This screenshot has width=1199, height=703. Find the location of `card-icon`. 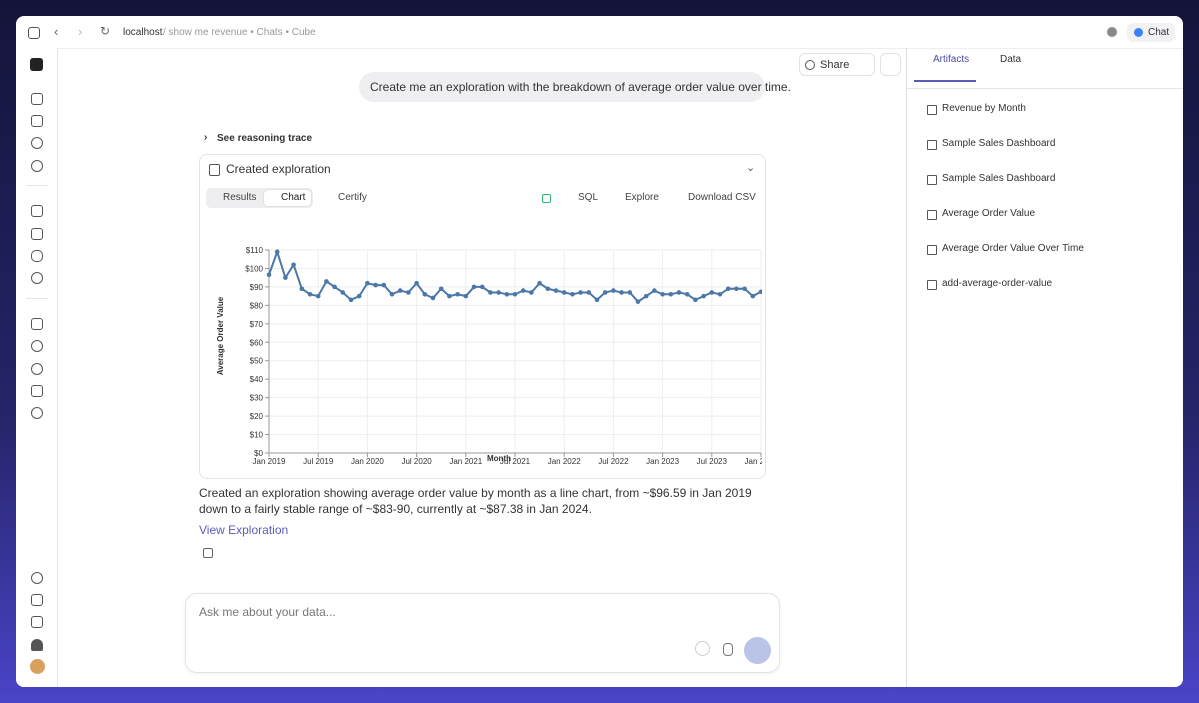

card-icon is located at coordinates (214, 170).